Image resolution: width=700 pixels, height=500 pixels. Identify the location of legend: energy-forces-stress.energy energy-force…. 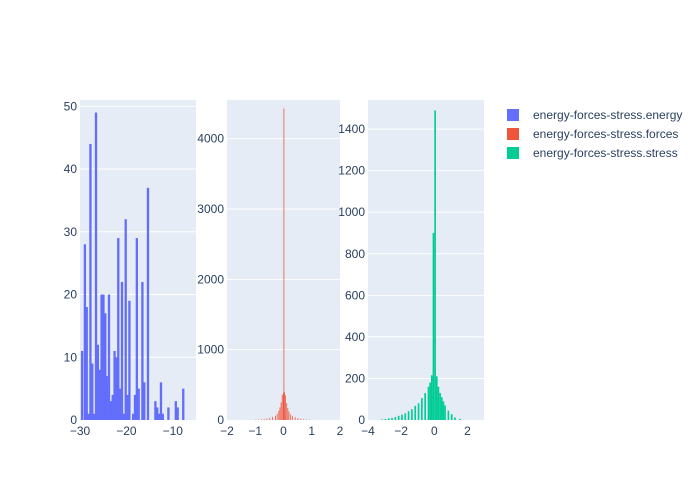
(594, 134).